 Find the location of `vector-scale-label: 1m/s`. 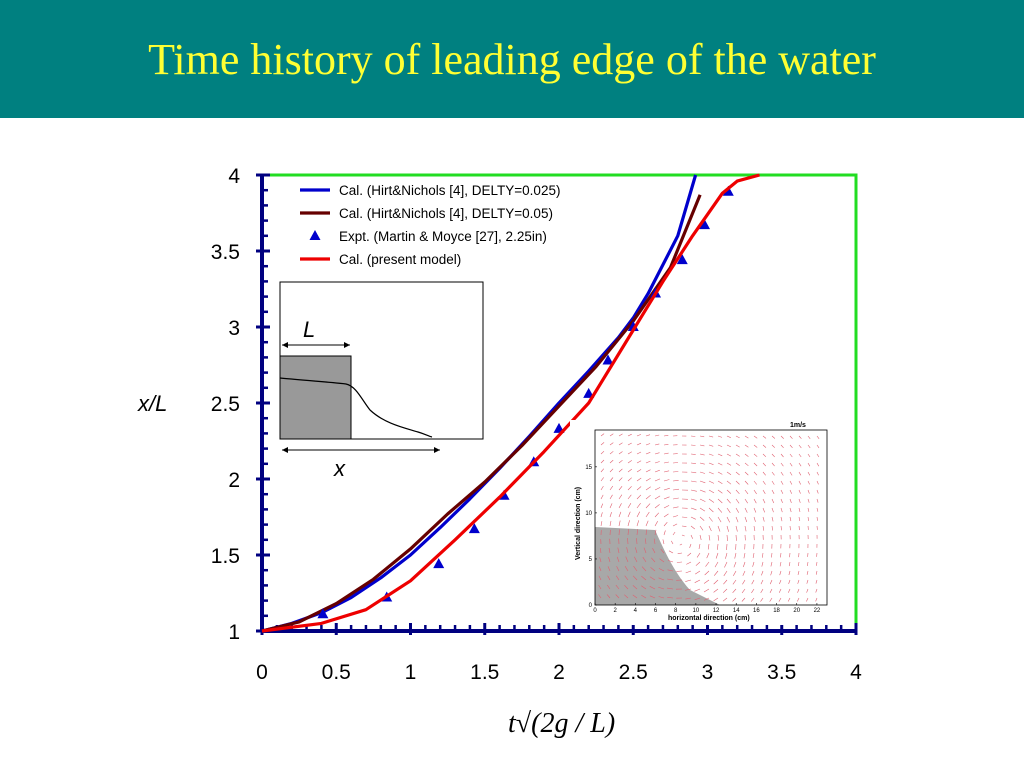

vector-scale-label: 1m/s is located at coordinates (798, 425).